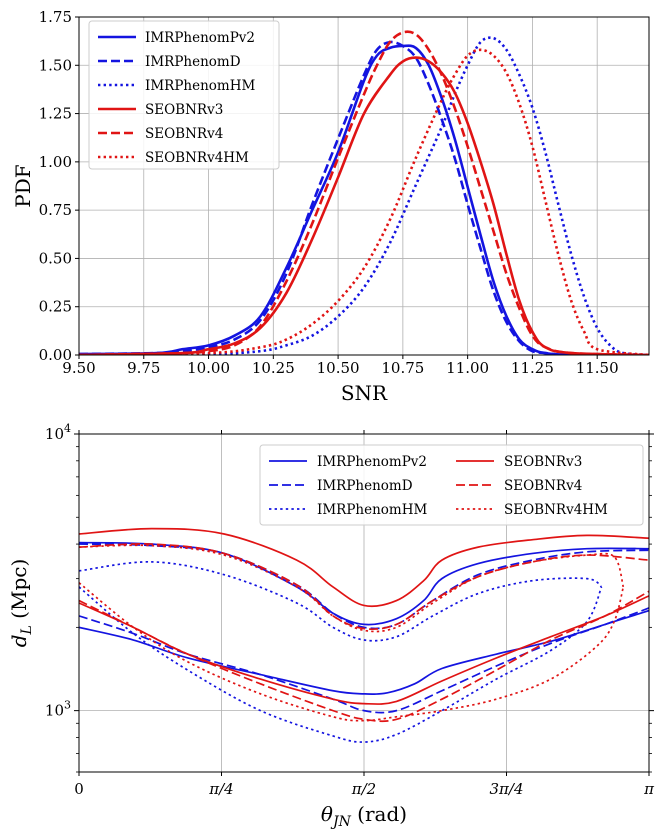 The image size is (664, 833). Describe the element at coordinates (55, 65) in the screenshot. I see `y-tick-label: 1.50` at that location.